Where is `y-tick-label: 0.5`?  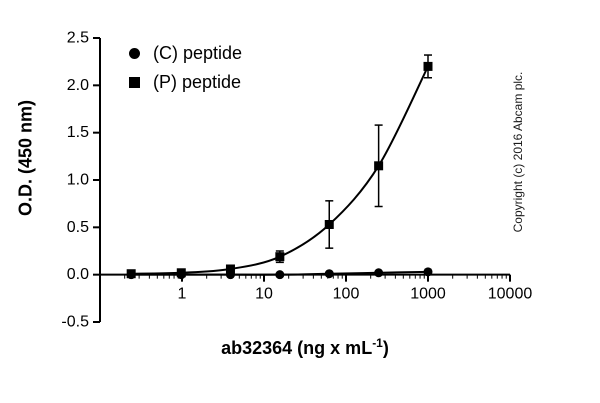 y-tick-label: 0.5 is located at coordinates (78, 227).